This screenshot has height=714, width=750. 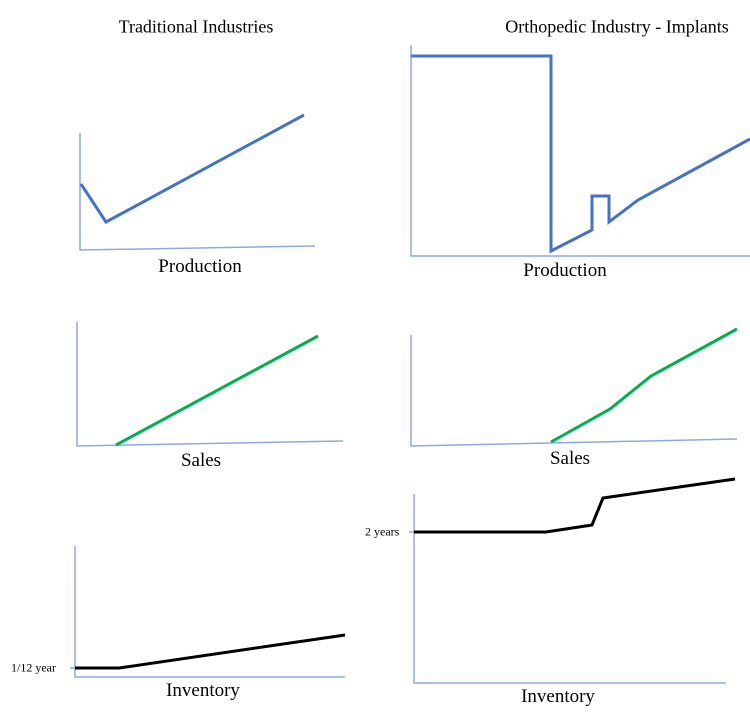 I want to click on ortho-production-line, so click(x=580, y=154).